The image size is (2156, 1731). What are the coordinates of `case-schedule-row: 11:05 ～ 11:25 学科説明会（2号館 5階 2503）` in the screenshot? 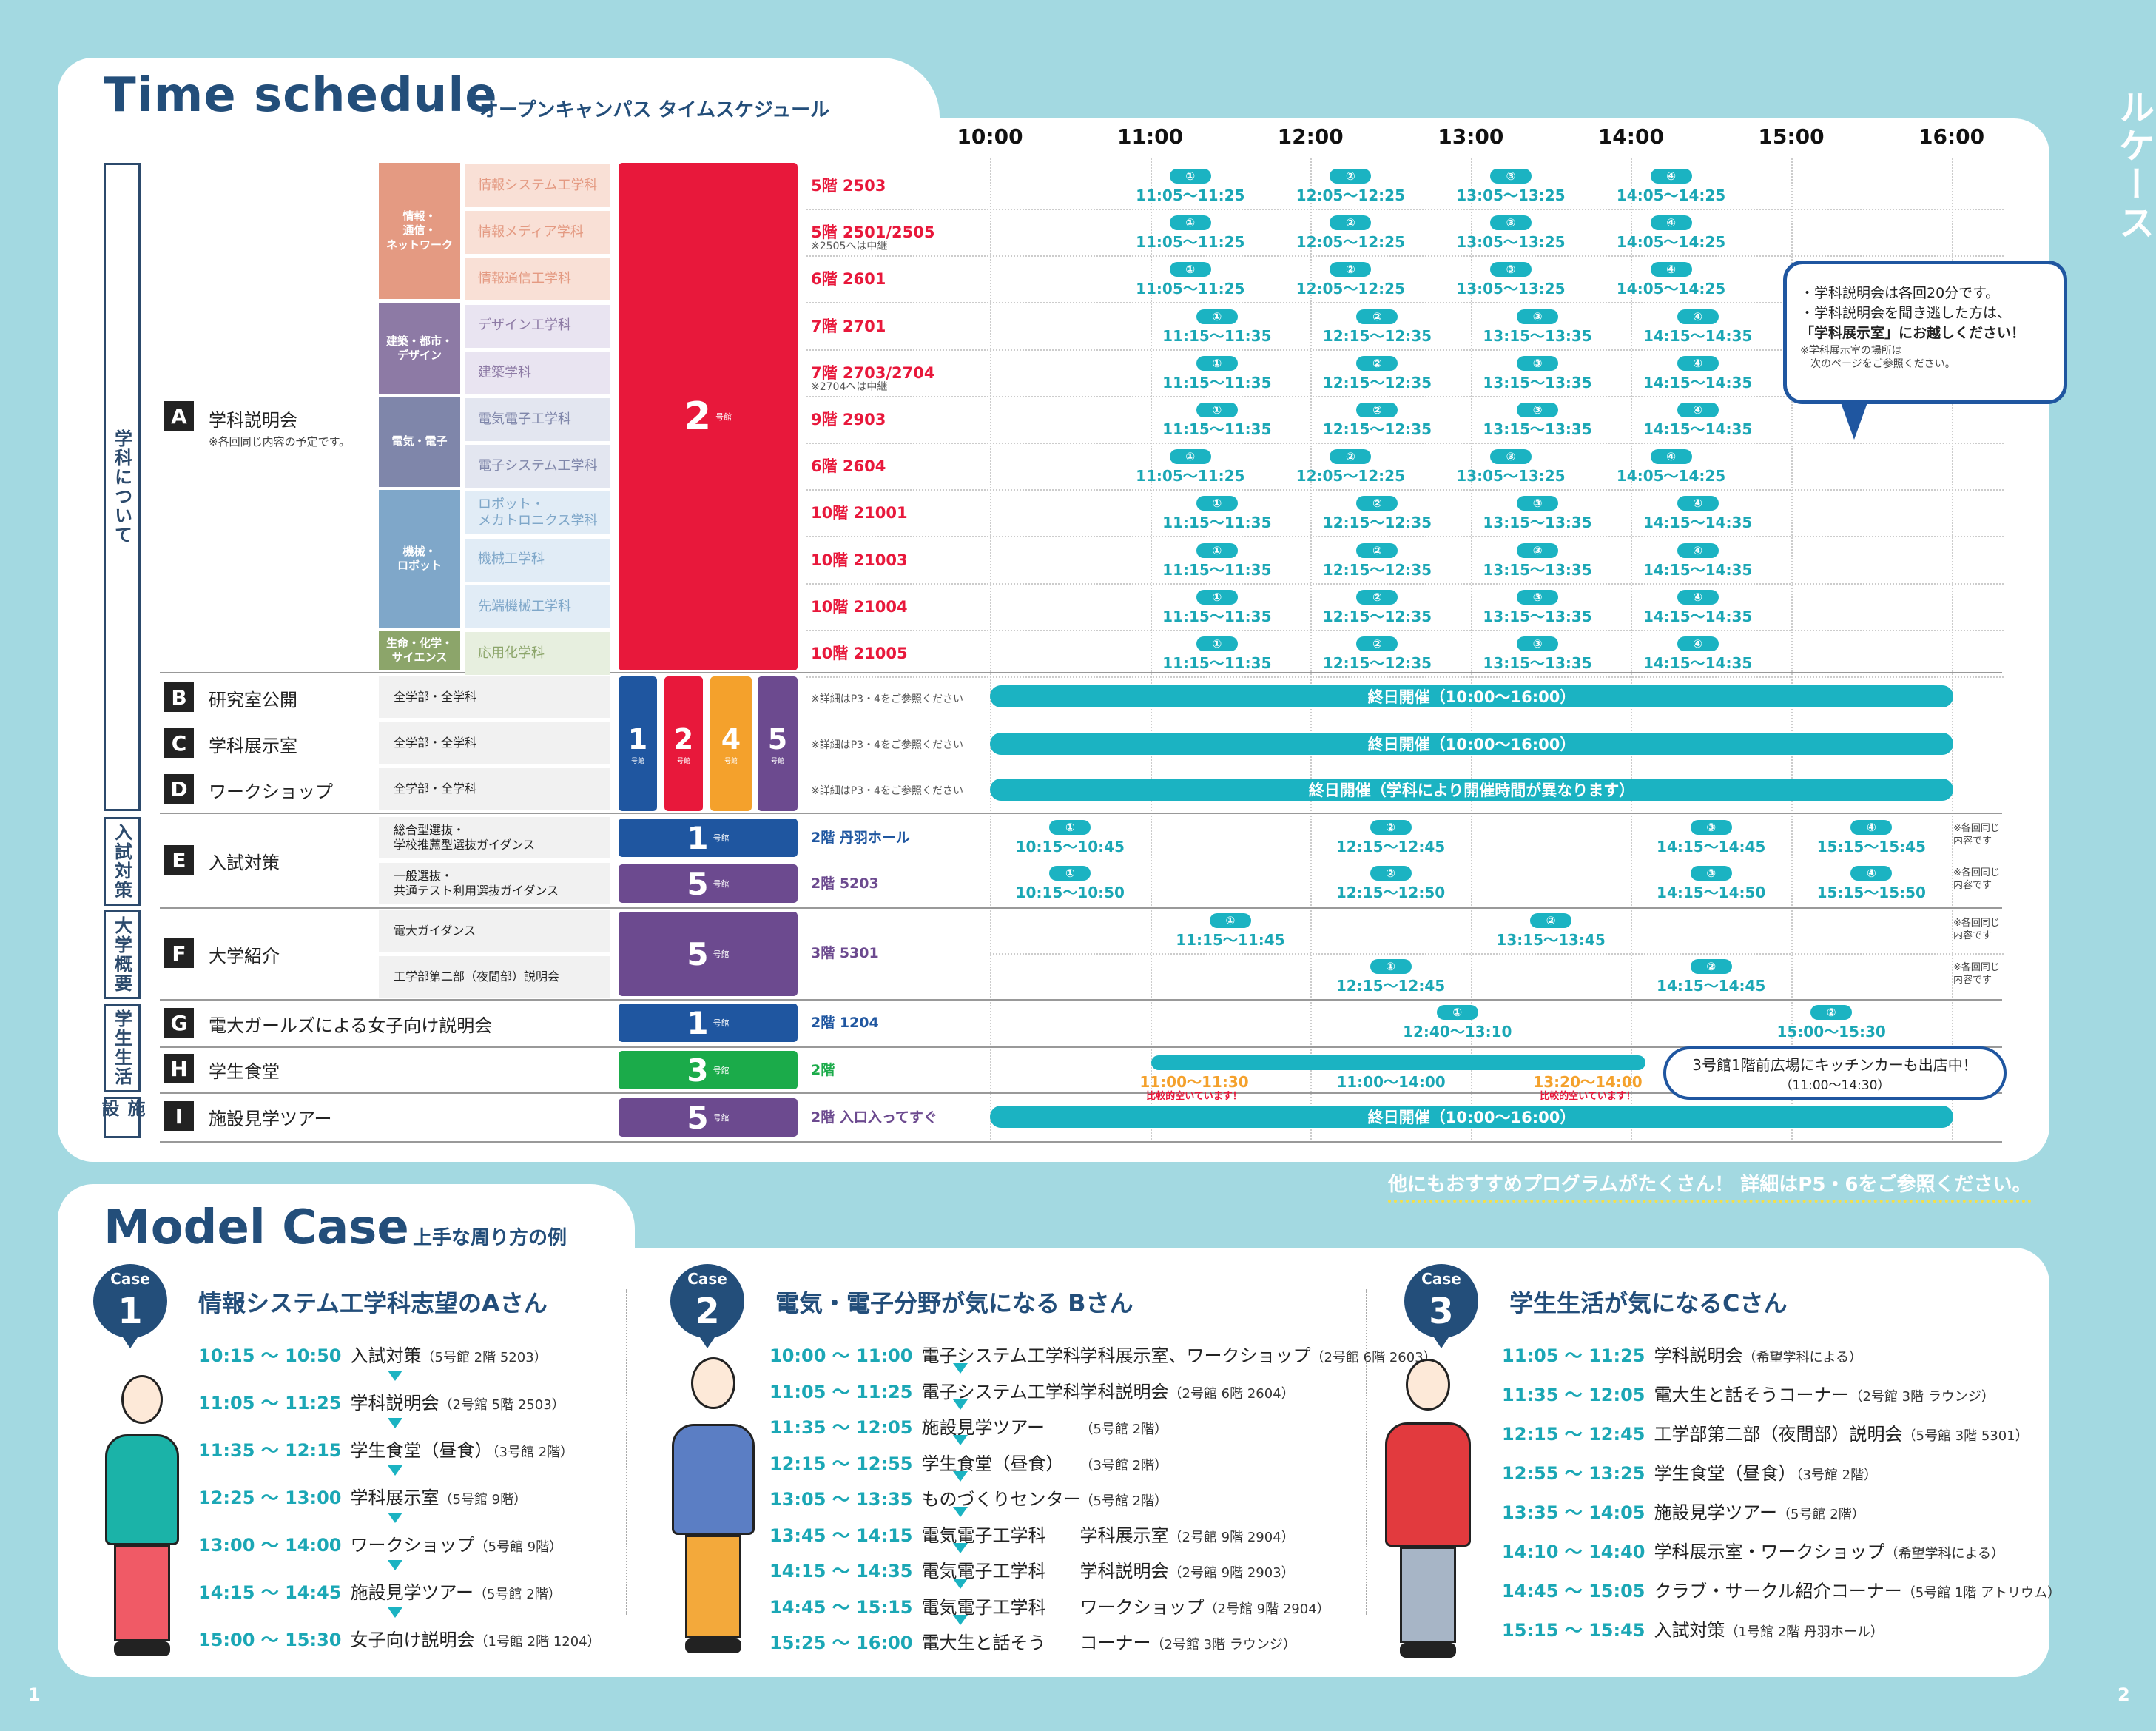 It's located at (382, 1401).